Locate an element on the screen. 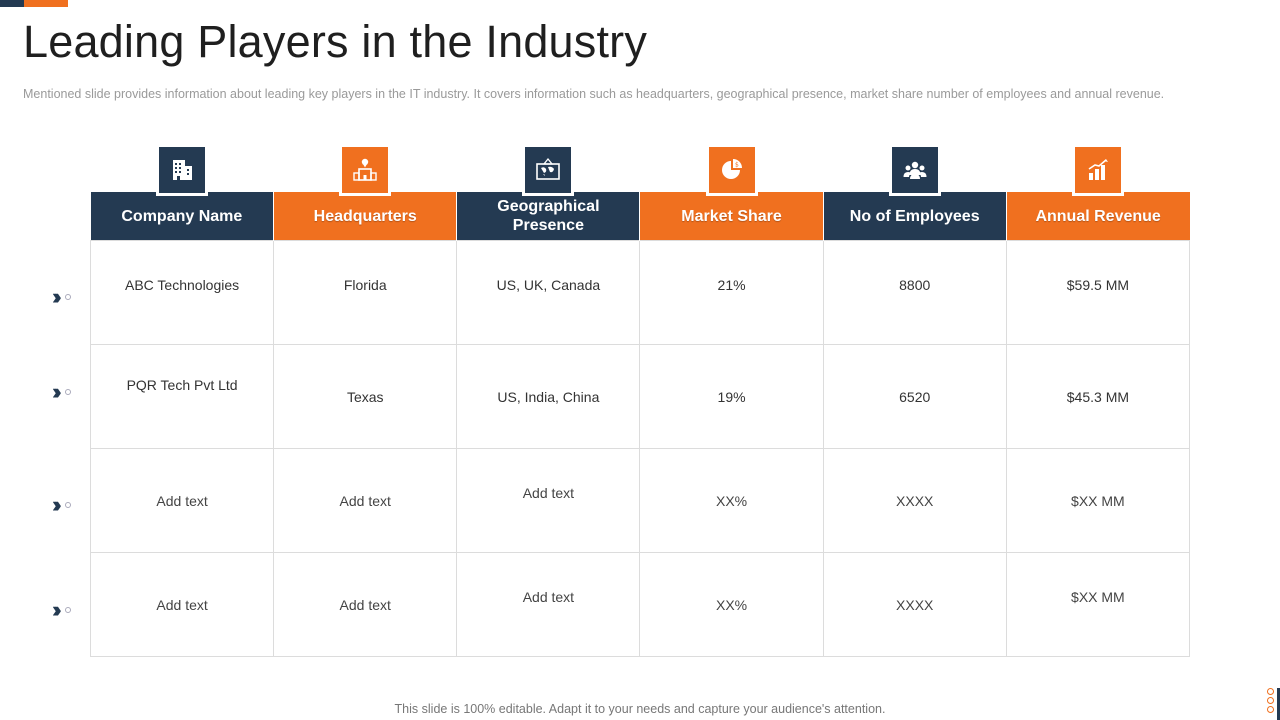  people-group-icon is located at coordinates (914, 170).